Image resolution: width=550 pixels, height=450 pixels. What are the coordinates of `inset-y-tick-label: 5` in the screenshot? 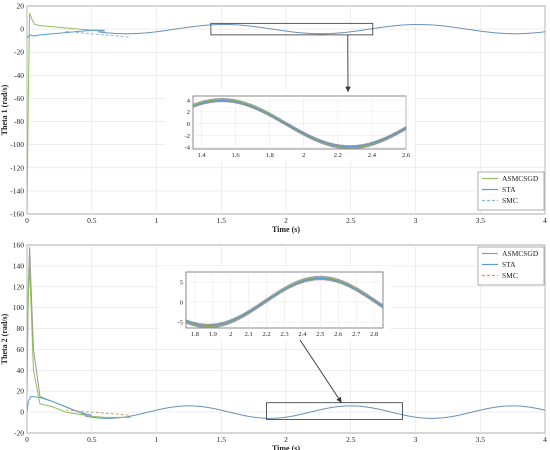 It's located at (181, 282).